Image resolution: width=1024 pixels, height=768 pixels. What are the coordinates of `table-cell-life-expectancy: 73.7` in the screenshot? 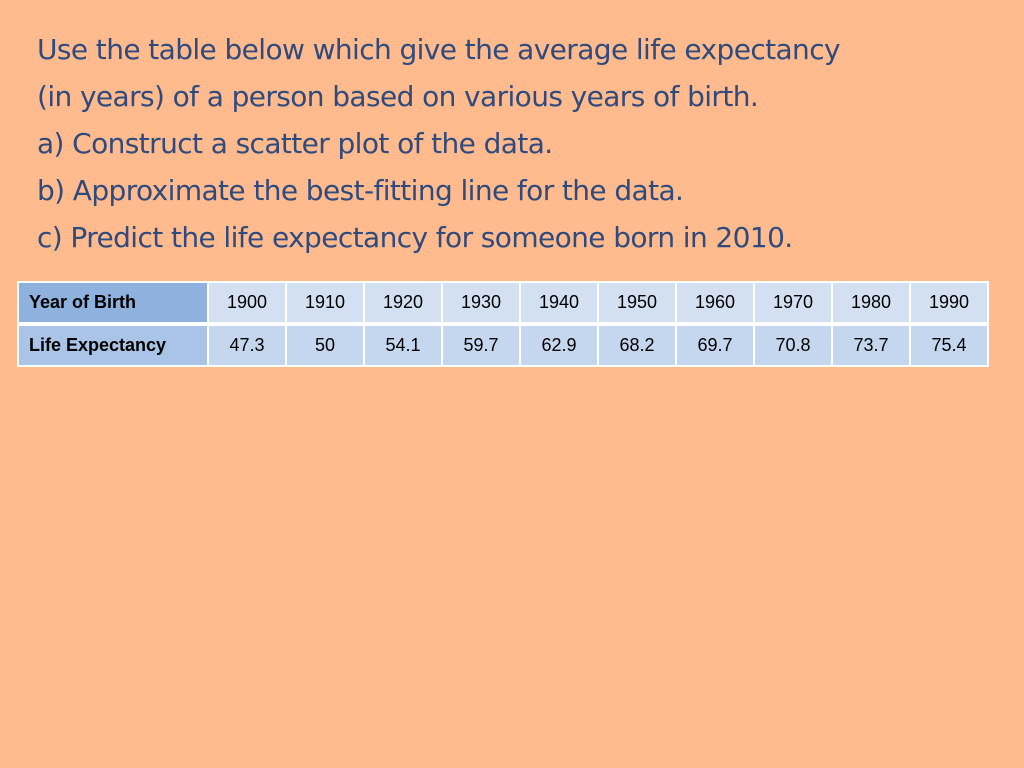 It's located at (872, 345).